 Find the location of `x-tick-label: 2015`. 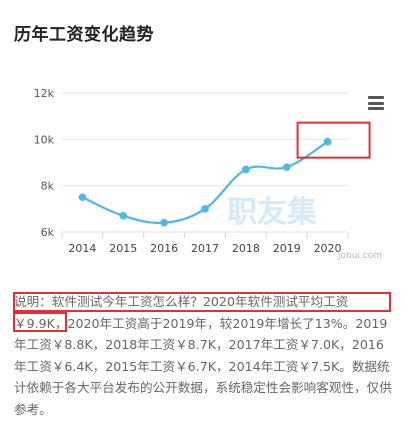

x-tick-label: 2015 is located at coordinates (123, 248).